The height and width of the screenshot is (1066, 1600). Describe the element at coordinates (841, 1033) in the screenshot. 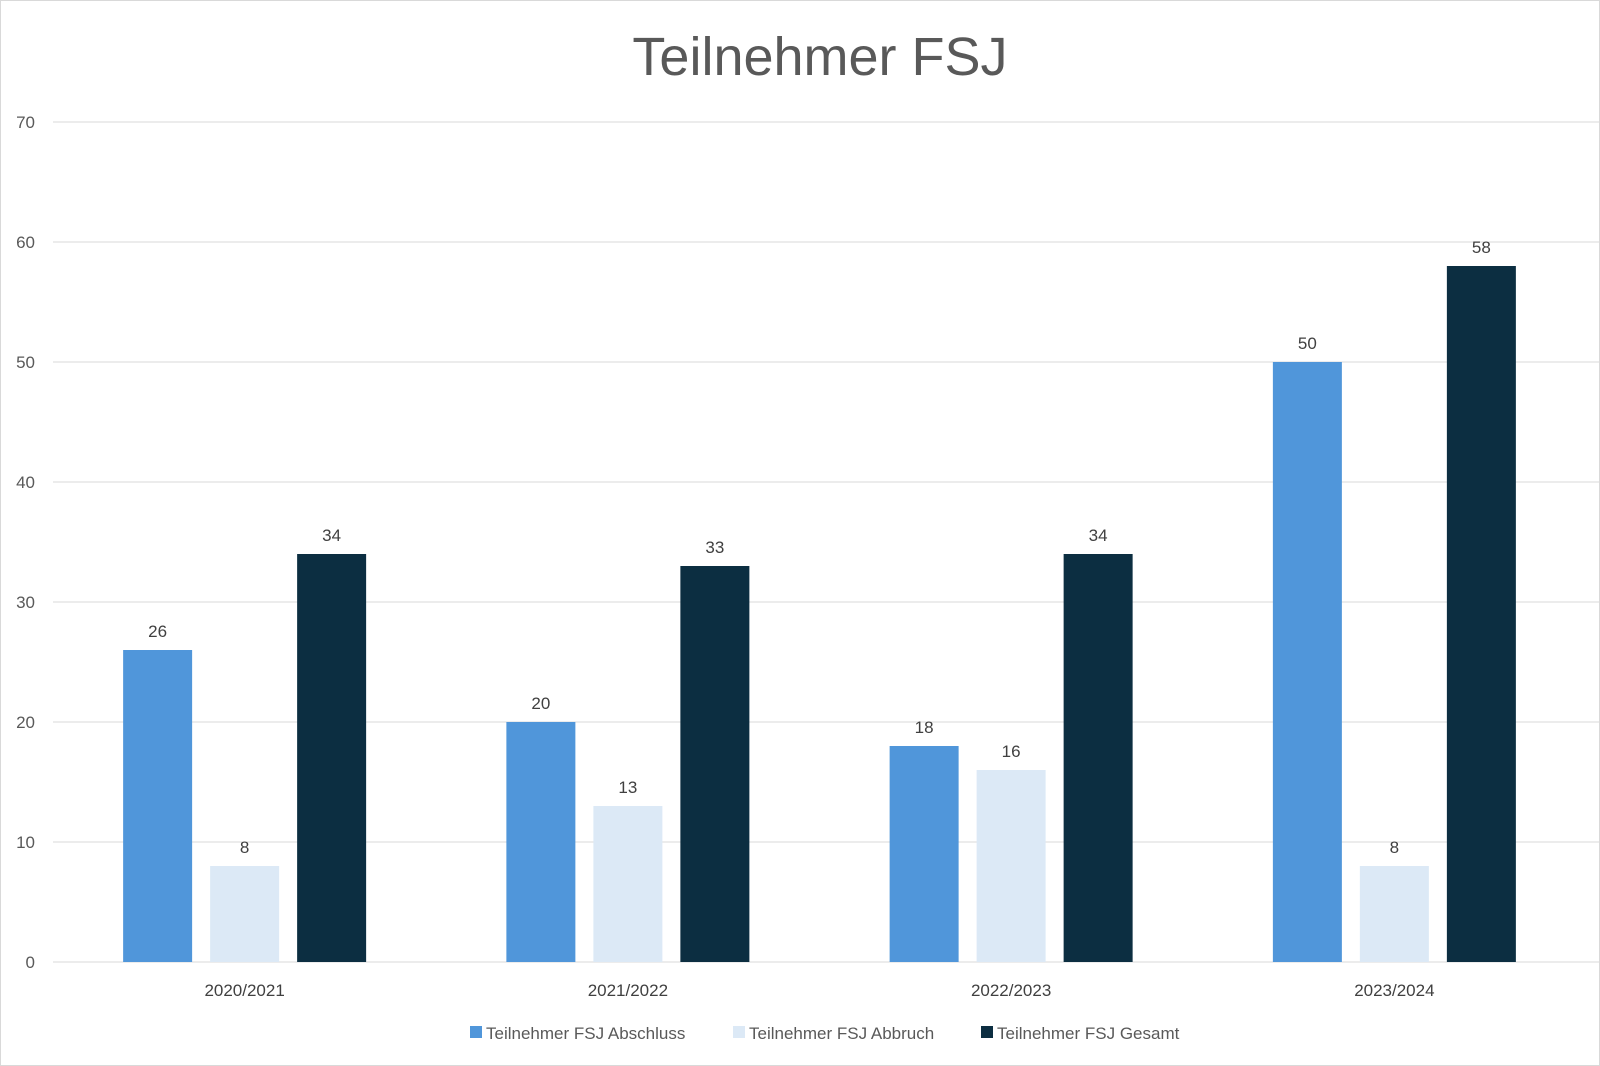

I see `legend-label: Teilnehmer FSJ Abbruch` at that location.